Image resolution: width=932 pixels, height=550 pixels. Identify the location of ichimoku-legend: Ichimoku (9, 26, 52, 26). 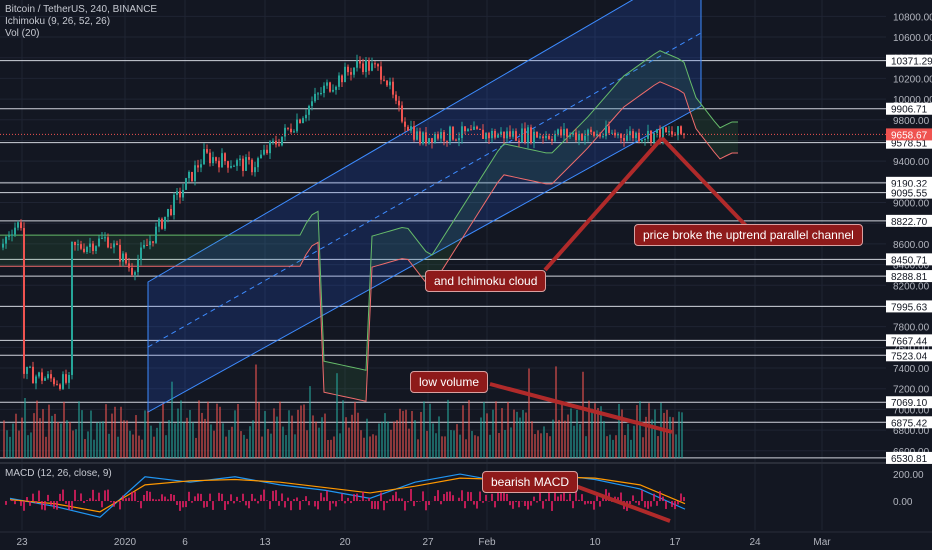
(58, 21).